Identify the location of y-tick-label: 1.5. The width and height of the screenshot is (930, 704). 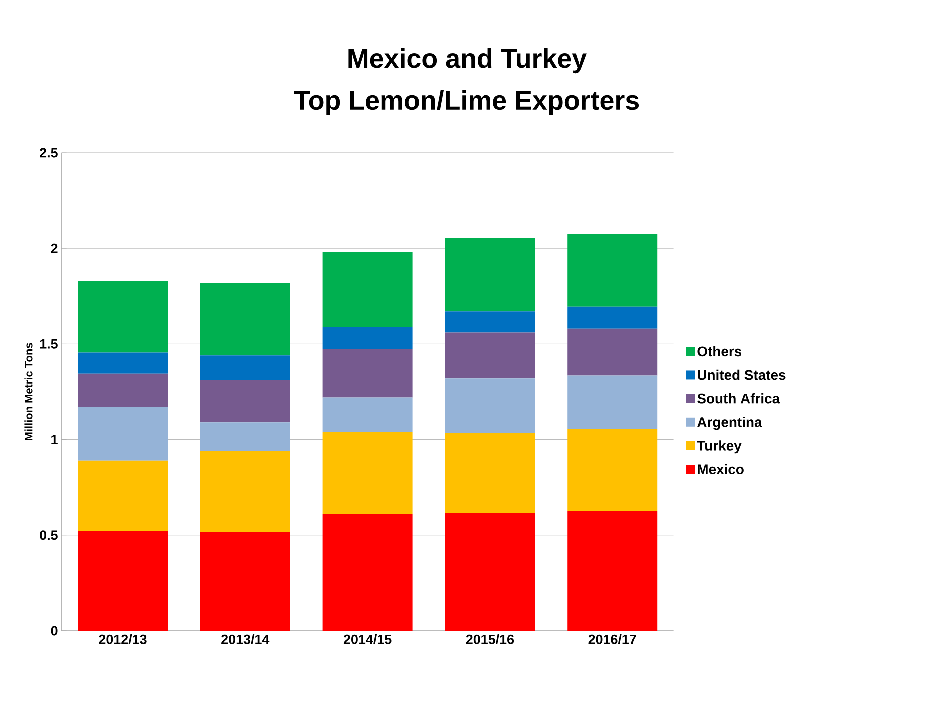
(49, 344).